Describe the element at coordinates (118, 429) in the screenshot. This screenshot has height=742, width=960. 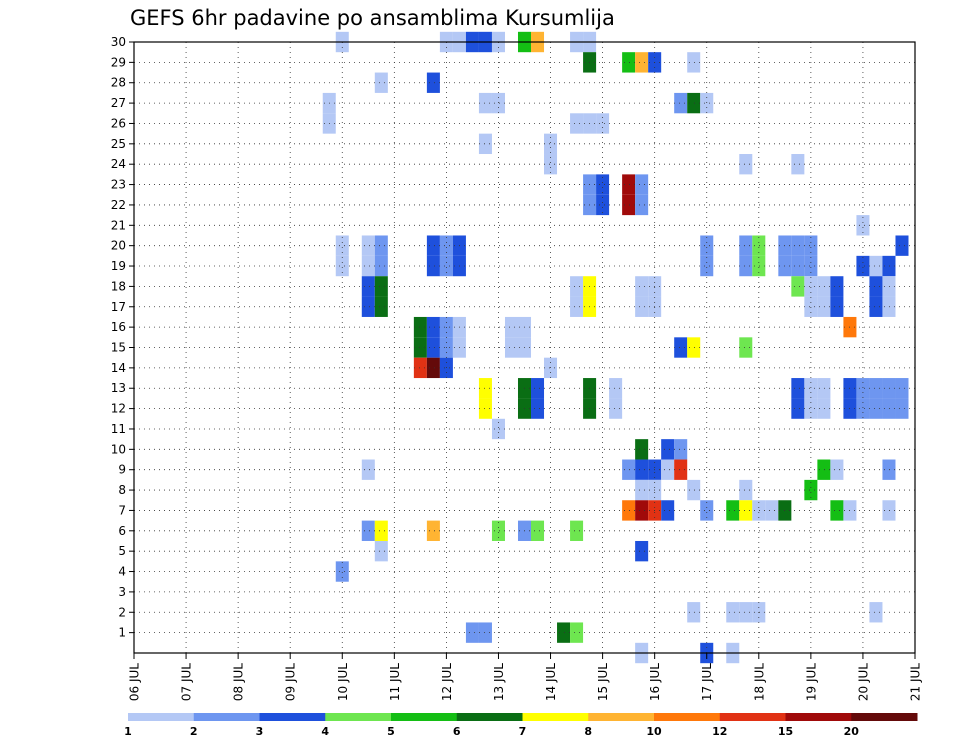
I see `y-tick-label: 11` at that location.